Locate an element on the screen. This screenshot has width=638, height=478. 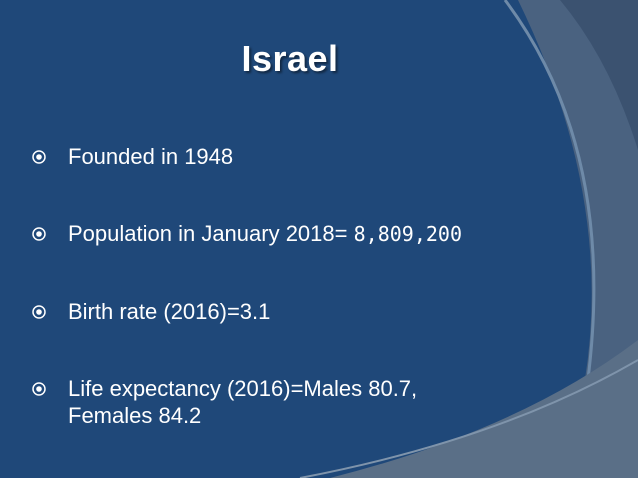
bullet-text: Founded in 1948 is located at coordinates (151, 156).